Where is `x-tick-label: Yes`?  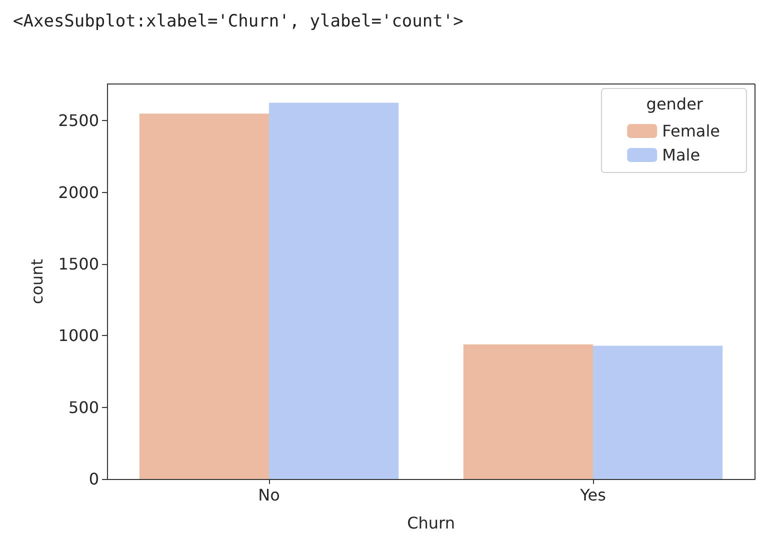
x-tick-label: Yes is located at coordinates (592, 495).